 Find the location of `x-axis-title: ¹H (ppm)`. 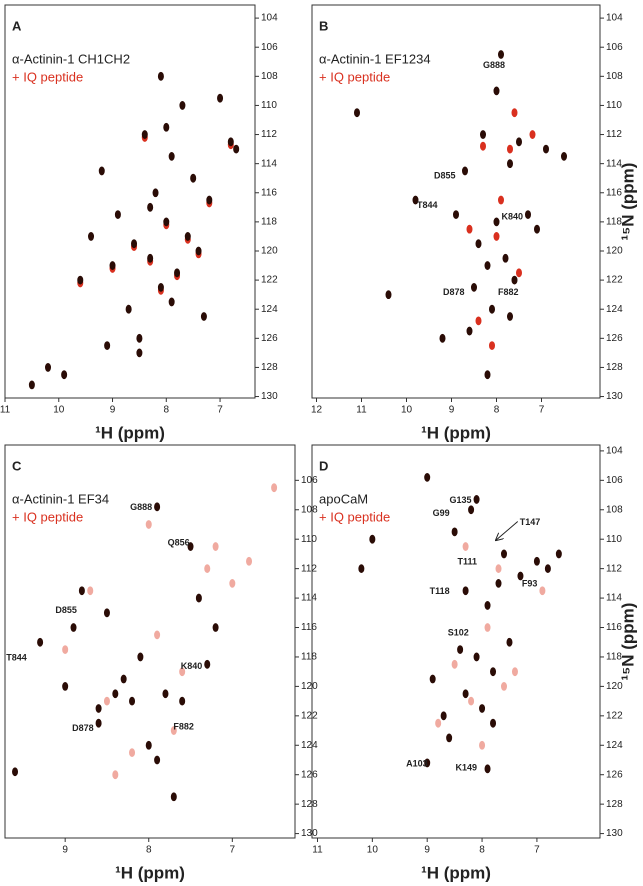

x-axis-title: ¹H (ppm) is located at coordinates (150, 872).